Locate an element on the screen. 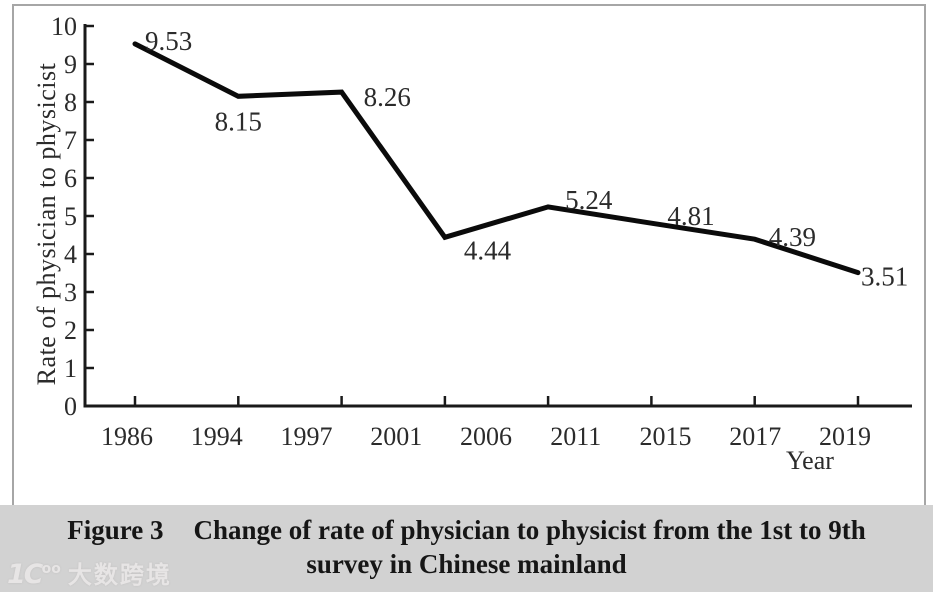 This screenshot has height=592, width=933. x-tick-label: 2017 is located at coordinates (755, 436).